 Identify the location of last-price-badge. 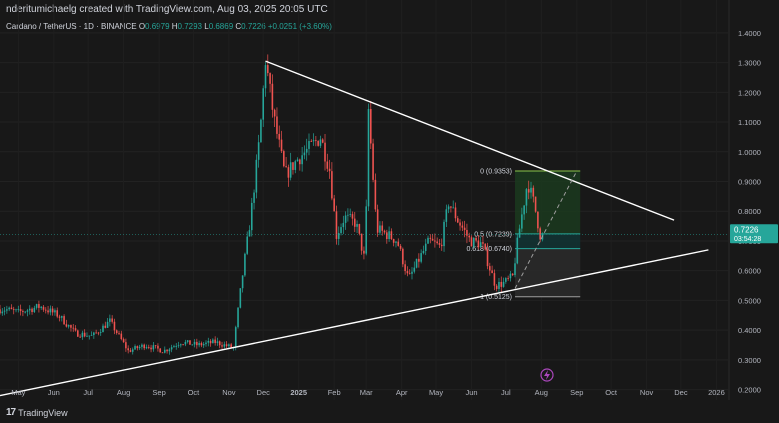
(754, 234).